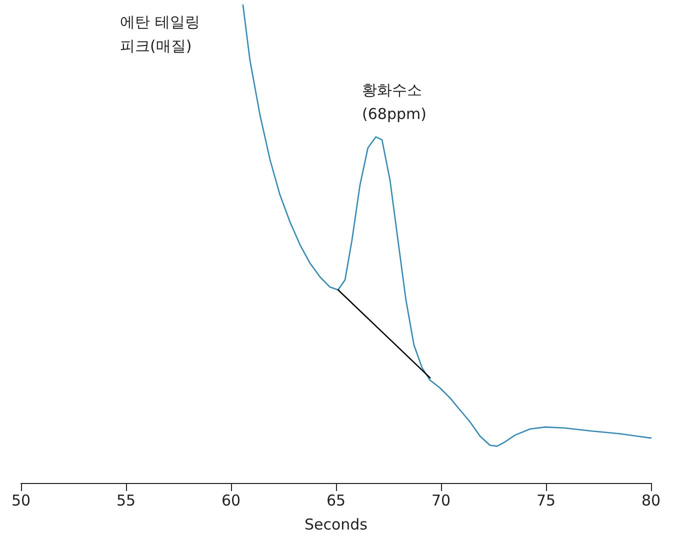 The image size is (675, 543). What do you see at coordinates (336, 501) in the screenshot?
I see `x-tick-label: 65` at bounding box center [336, 501].